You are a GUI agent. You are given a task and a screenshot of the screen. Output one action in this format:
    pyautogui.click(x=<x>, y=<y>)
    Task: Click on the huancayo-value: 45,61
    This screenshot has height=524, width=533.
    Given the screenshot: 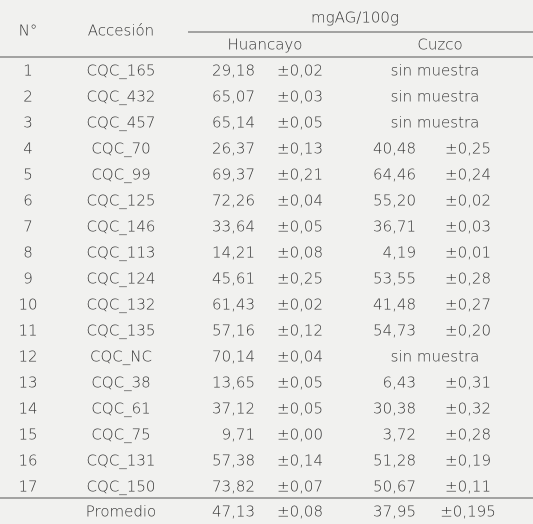 What is the action you would take?
    pyautogui.click(x=233, y=279)
    